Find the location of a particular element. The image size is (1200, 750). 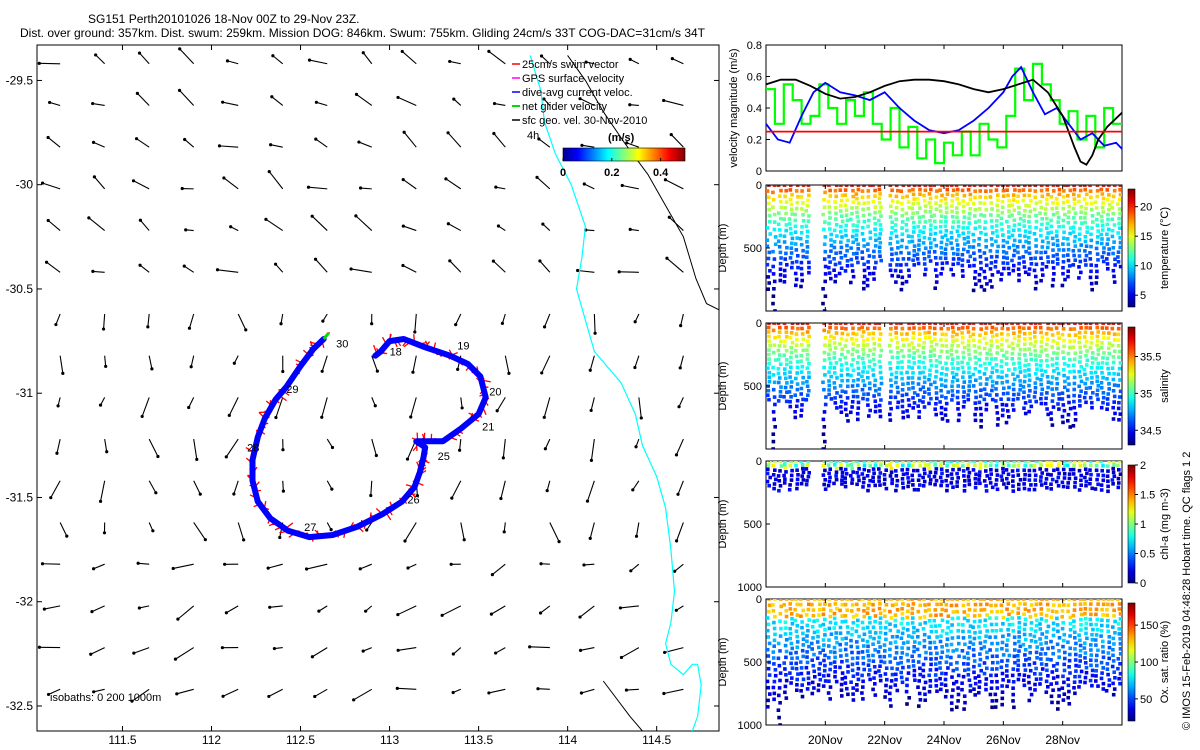

legend-item-gps: GPS surface velocity is located at coordinates (568, 79).